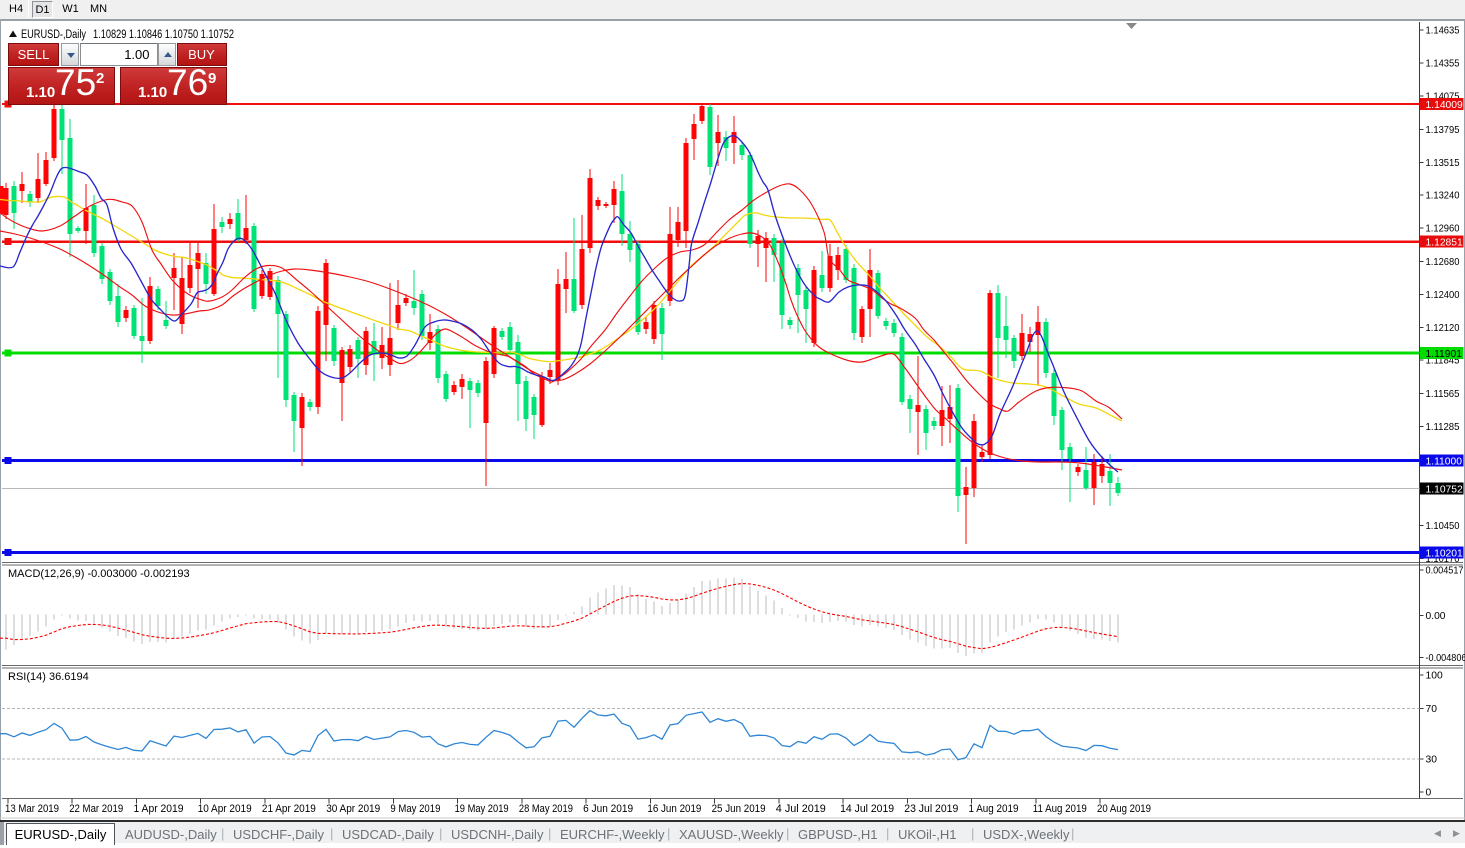  Describe the element at coordinates (994, 809) in the screenshot. I see `svg-text: 1 Aug 2019` at that location.